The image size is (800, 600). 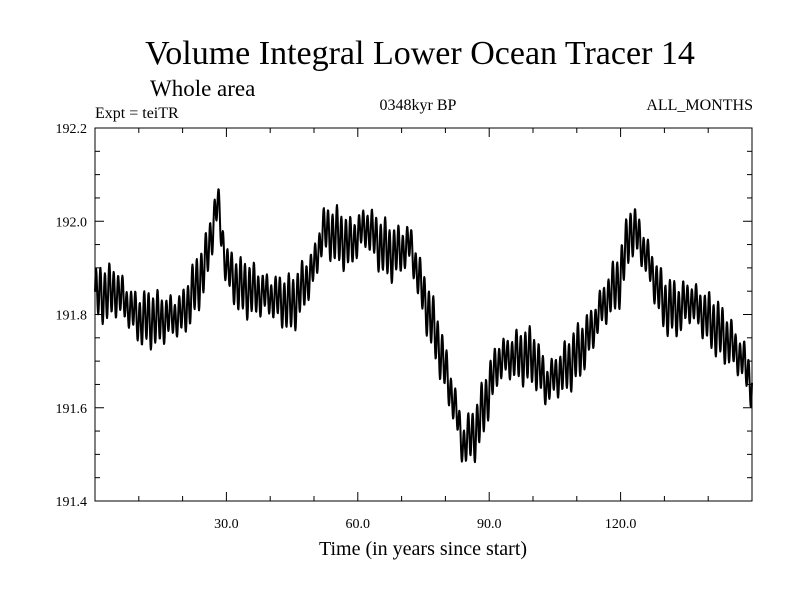 I want to click on x-tick-label: 120.0, so click(x=621, y=524).